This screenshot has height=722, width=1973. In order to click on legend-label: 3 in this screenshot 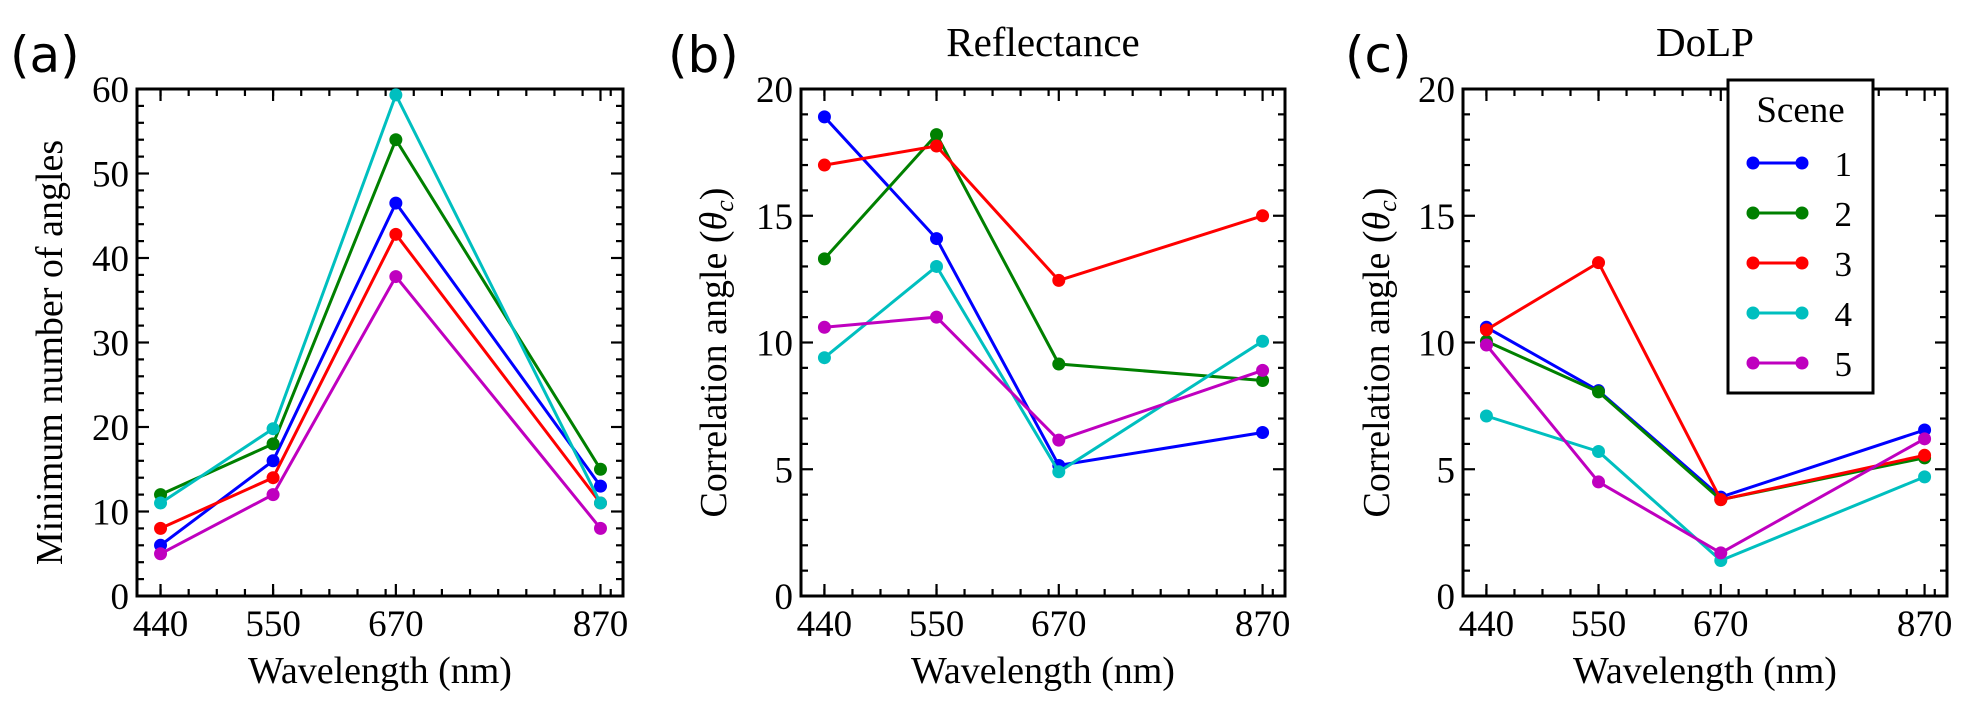, I will do `click(1844, 264)`.